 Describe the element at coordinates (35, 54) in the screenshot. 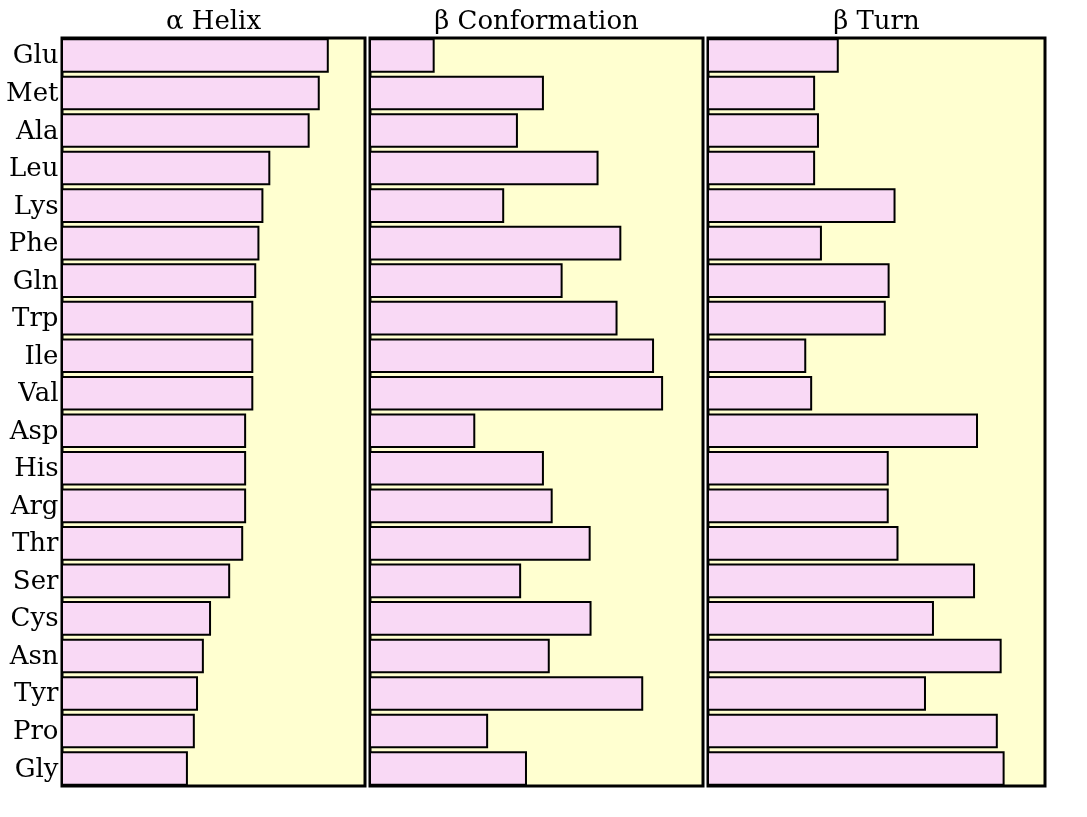

I see `y-tick-label: Glu` at that location.